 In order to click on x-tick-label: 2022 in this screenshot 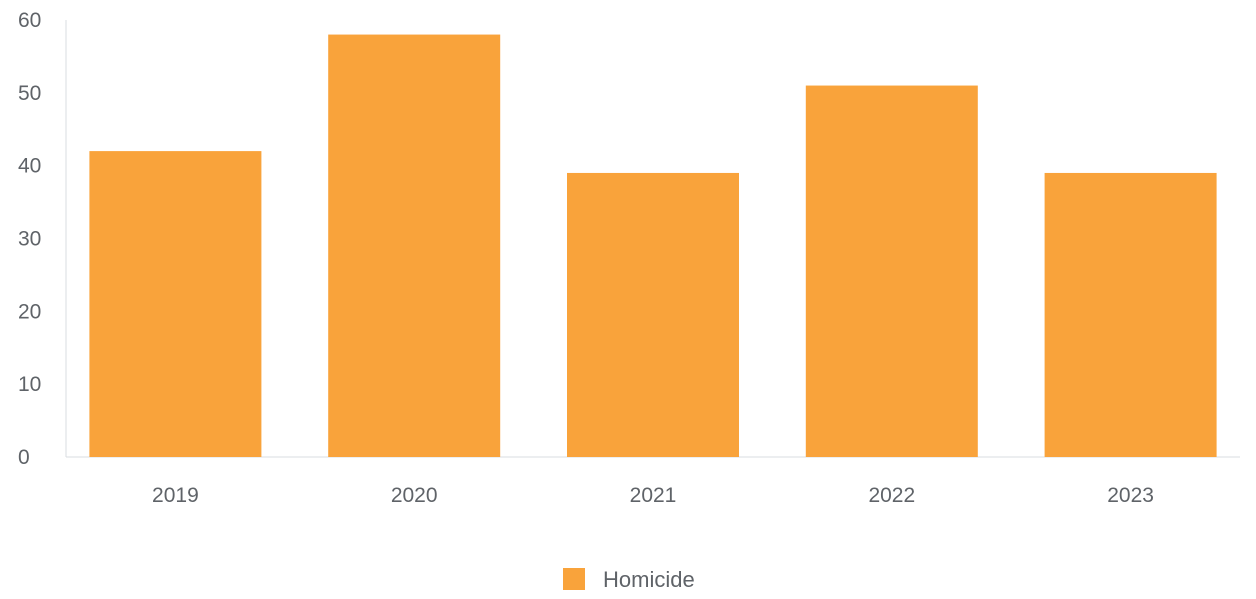, I will do `click(891, 495)`.